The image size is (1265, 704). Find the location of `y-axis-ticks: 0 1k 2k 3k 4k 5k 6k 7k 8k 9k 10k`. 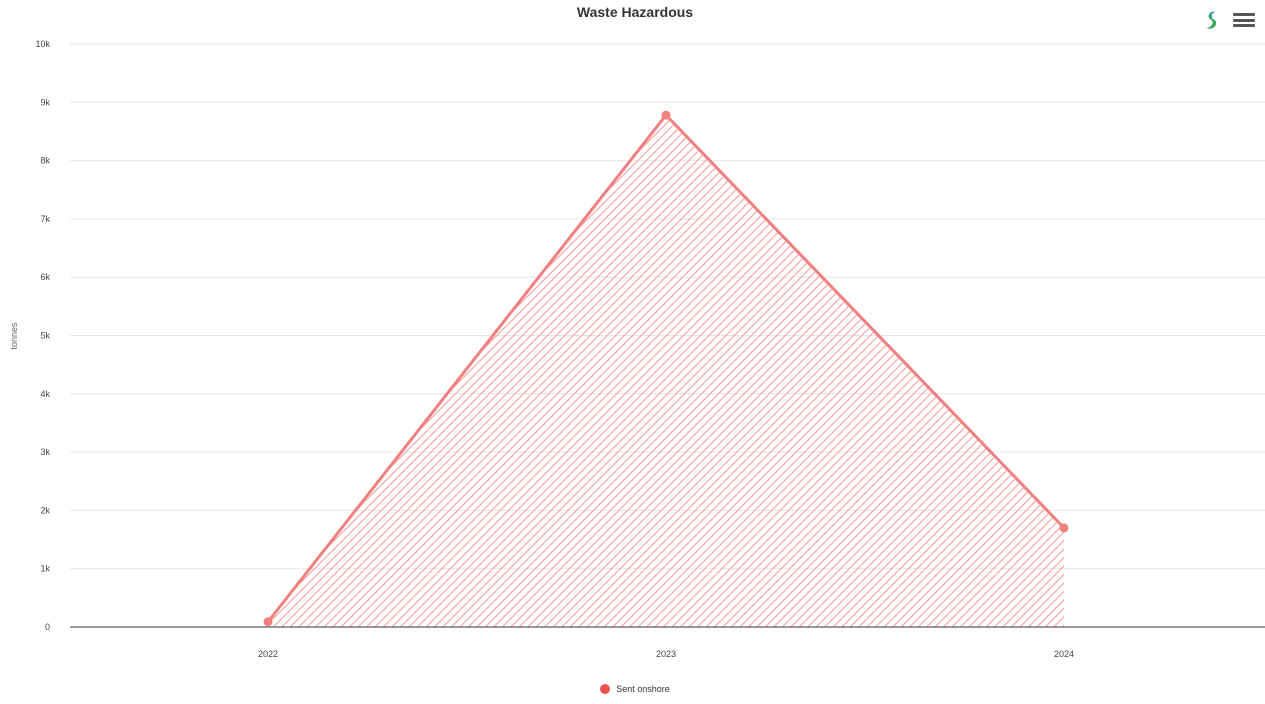

y-axis-ticks: 0 1k 2k 3k 4k 5k 6k 7k 8k 9k 10k is located at coordinates (42, 335).